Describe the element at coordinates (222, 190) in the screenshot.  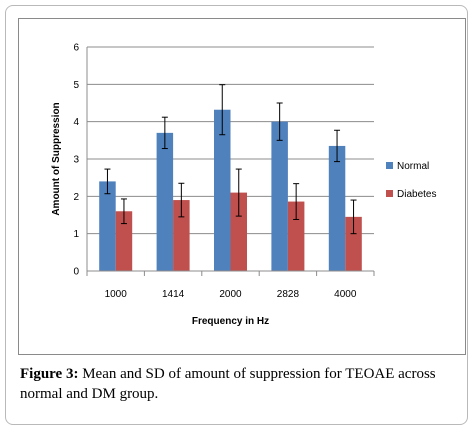
I see `bar-normal-2000` at that location.